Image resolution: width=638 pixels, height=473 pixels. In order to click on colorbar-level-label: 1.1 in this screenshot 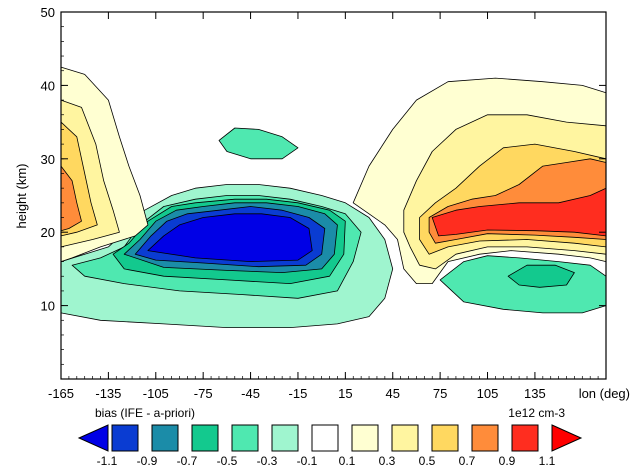, I will do `click(547, 461)`.